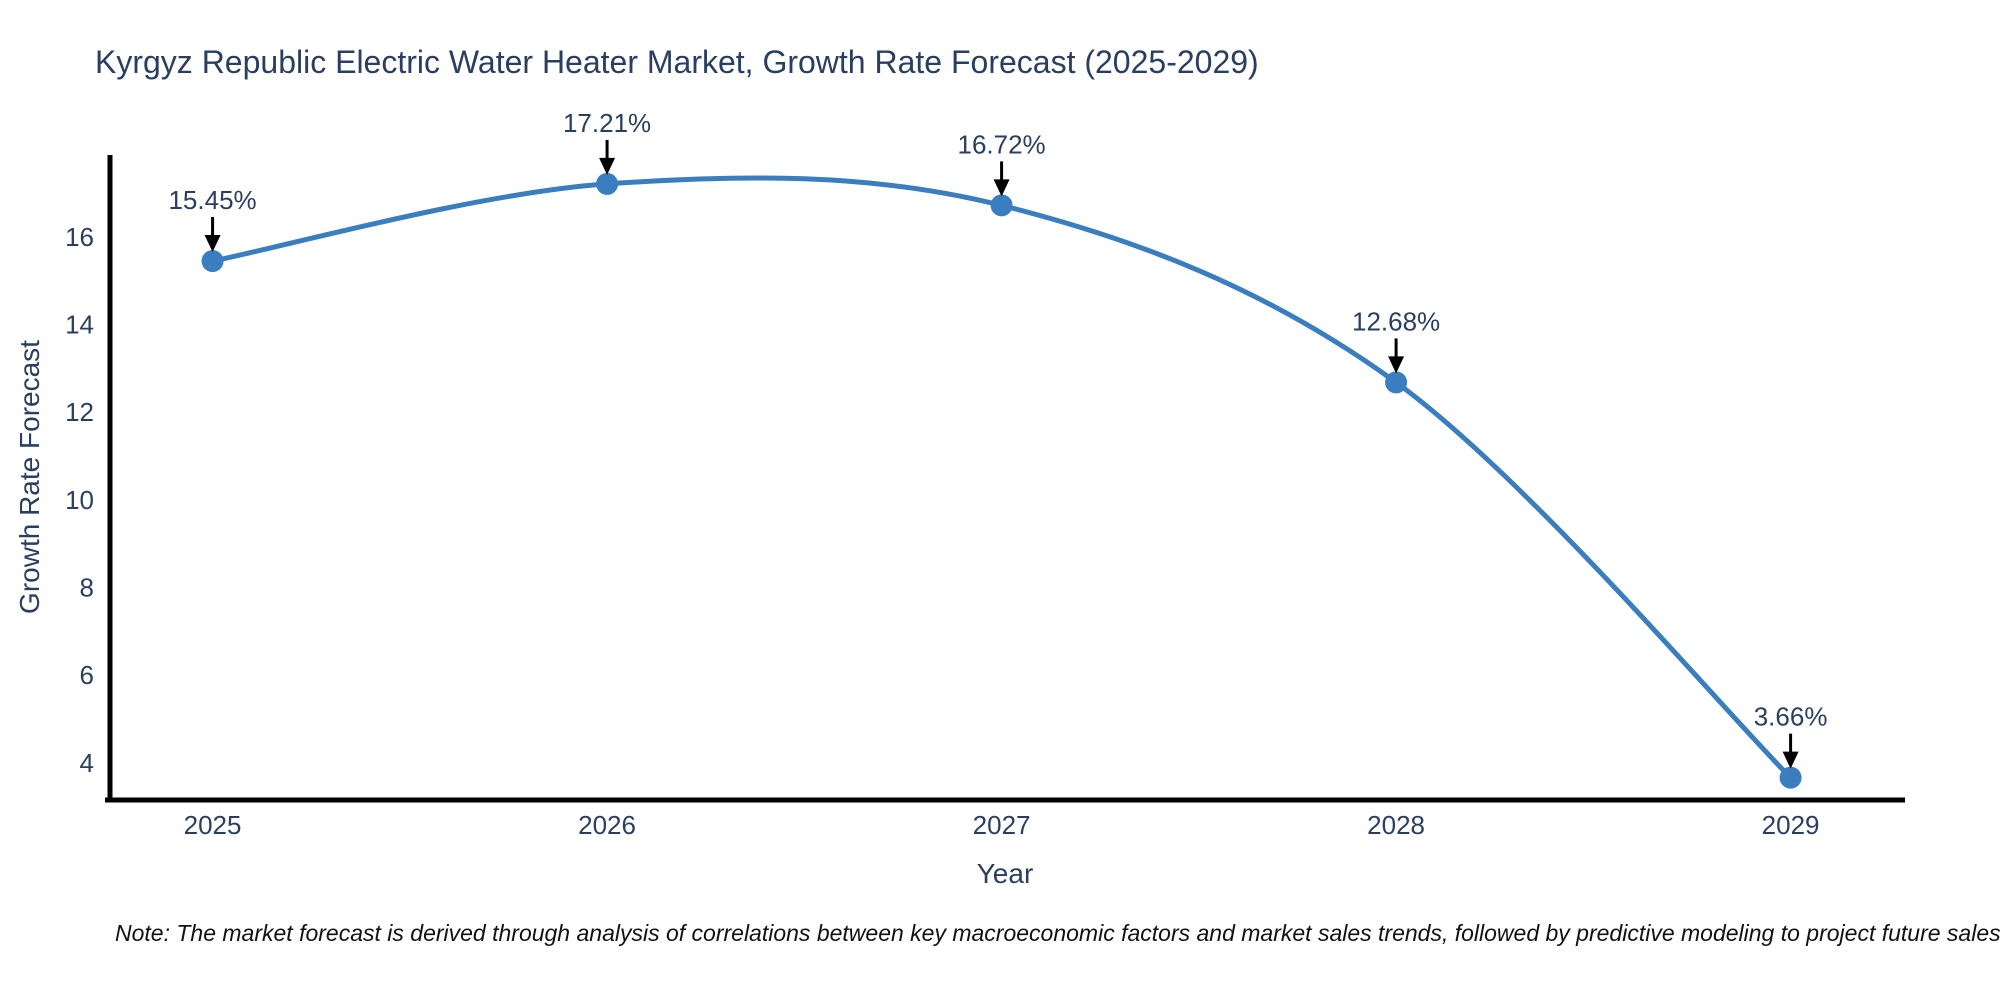 The image size is (2000, 1000). What do you see at coordinates (29, 477) in the screenshot?
I see `y-axis-title: Growth Rate Forecast` at bounding box center [29, 477].